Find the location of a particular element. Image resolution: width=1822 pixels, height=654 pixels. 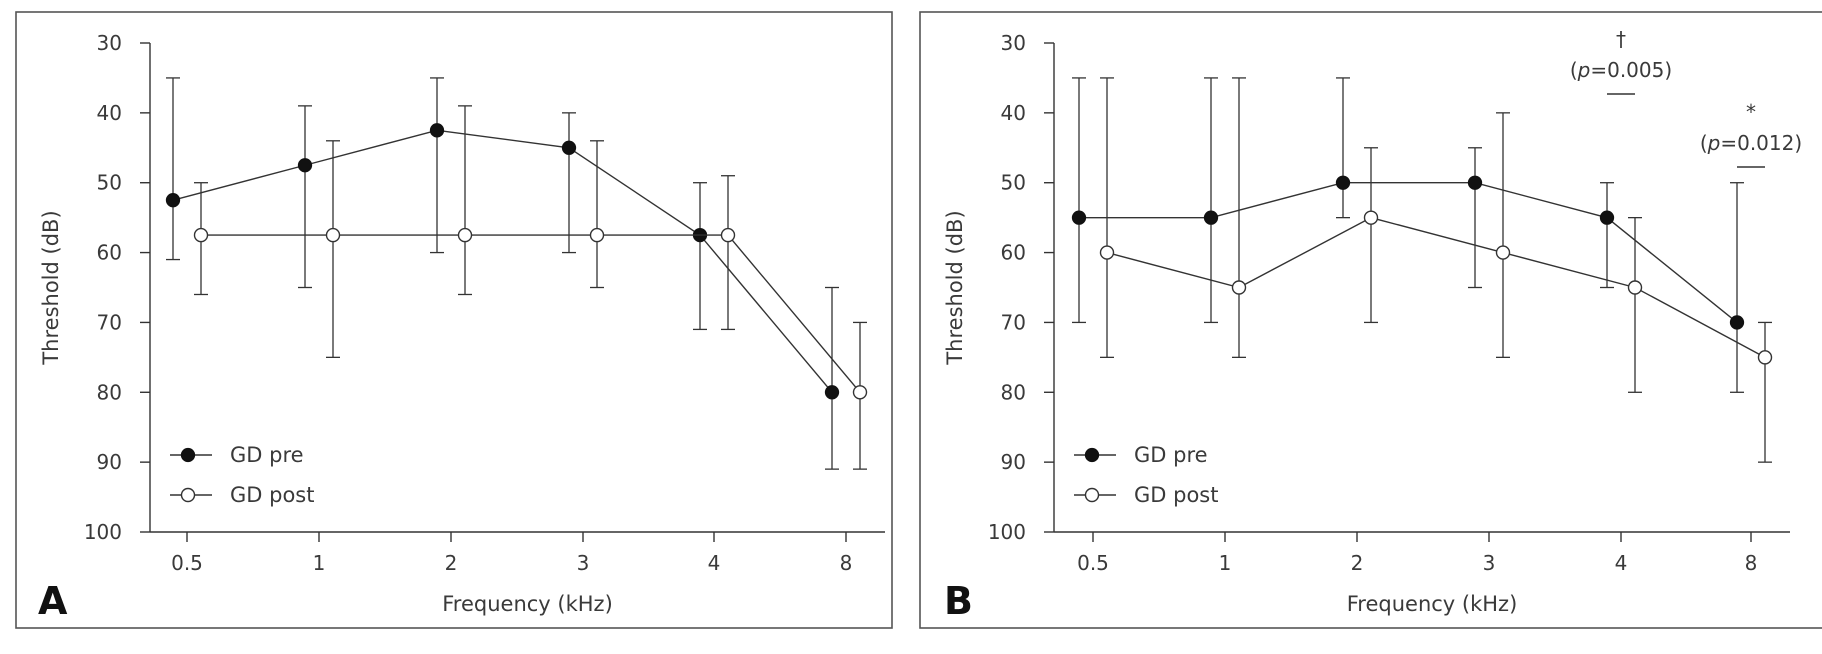

panel-letter: A is located at coordinates (53, 601).